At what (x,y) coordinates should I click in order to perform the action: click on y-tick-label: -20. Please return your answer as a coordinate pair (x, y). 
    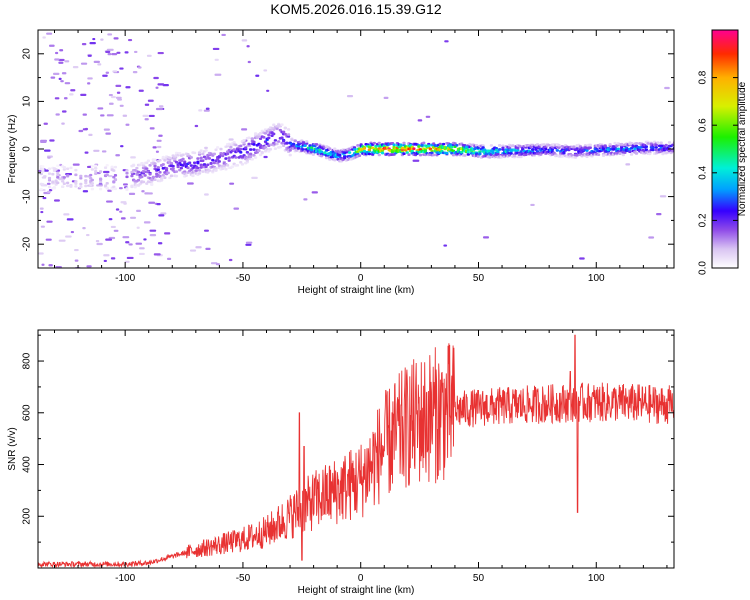
    Looking at the image, I should click on (27, 244).